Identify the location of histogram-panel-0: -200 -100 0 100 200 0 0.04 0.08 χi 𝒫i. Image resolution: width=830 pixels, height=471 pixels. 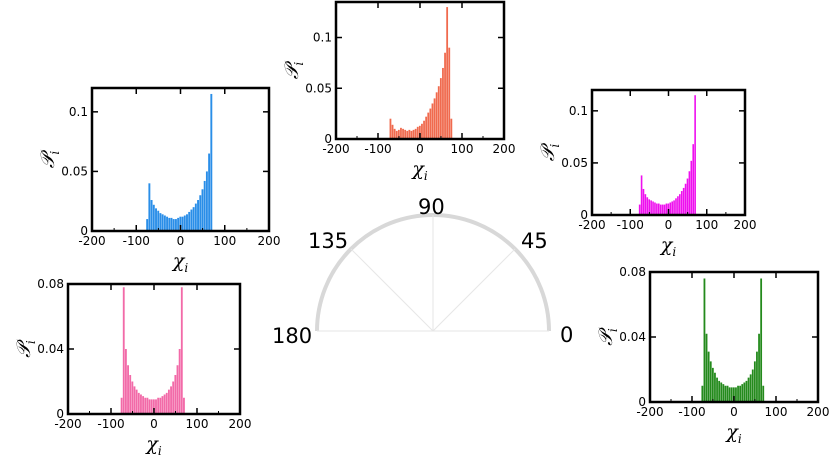
(712, 355).